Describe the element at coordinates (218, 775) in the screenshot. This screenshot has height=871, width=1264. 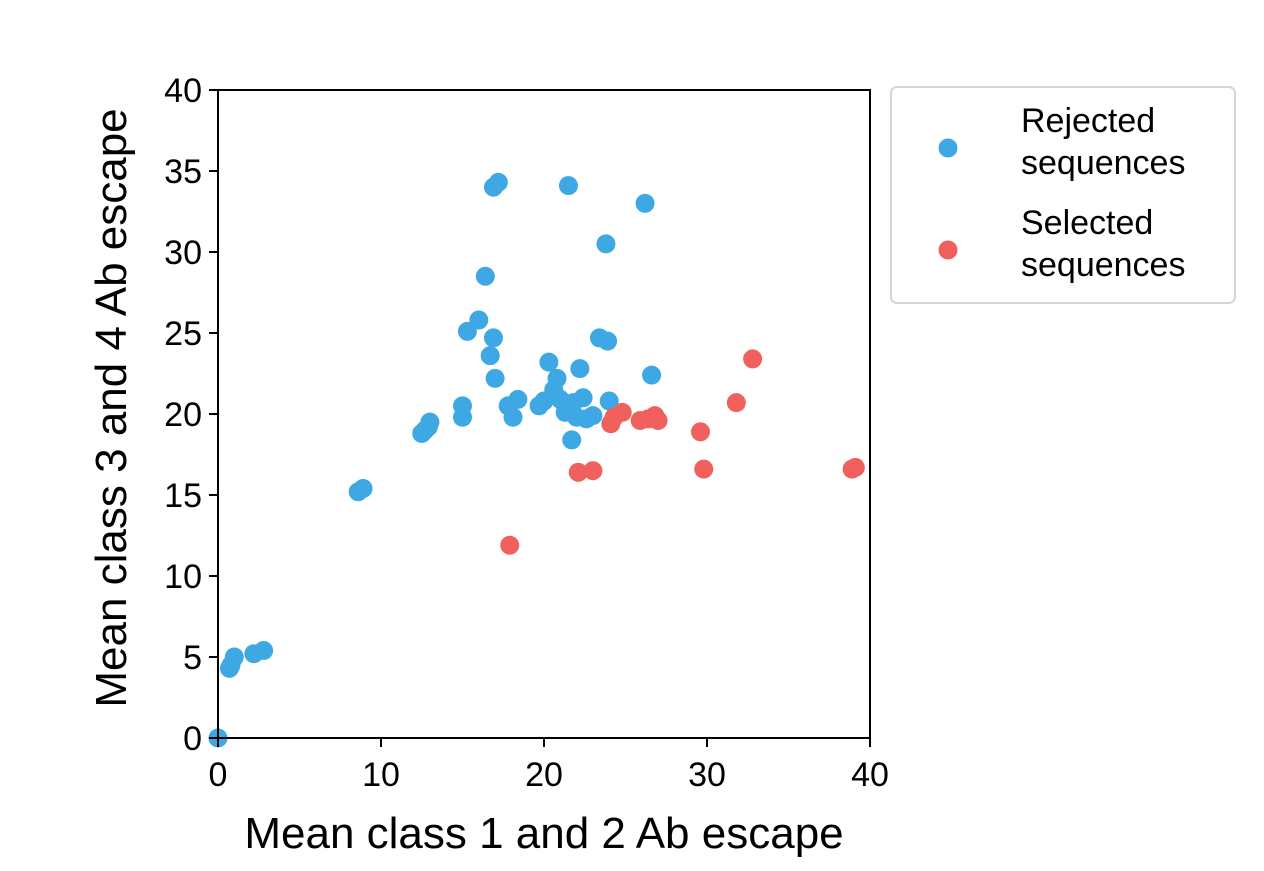
I see `x-tick-label: 0` at that location.